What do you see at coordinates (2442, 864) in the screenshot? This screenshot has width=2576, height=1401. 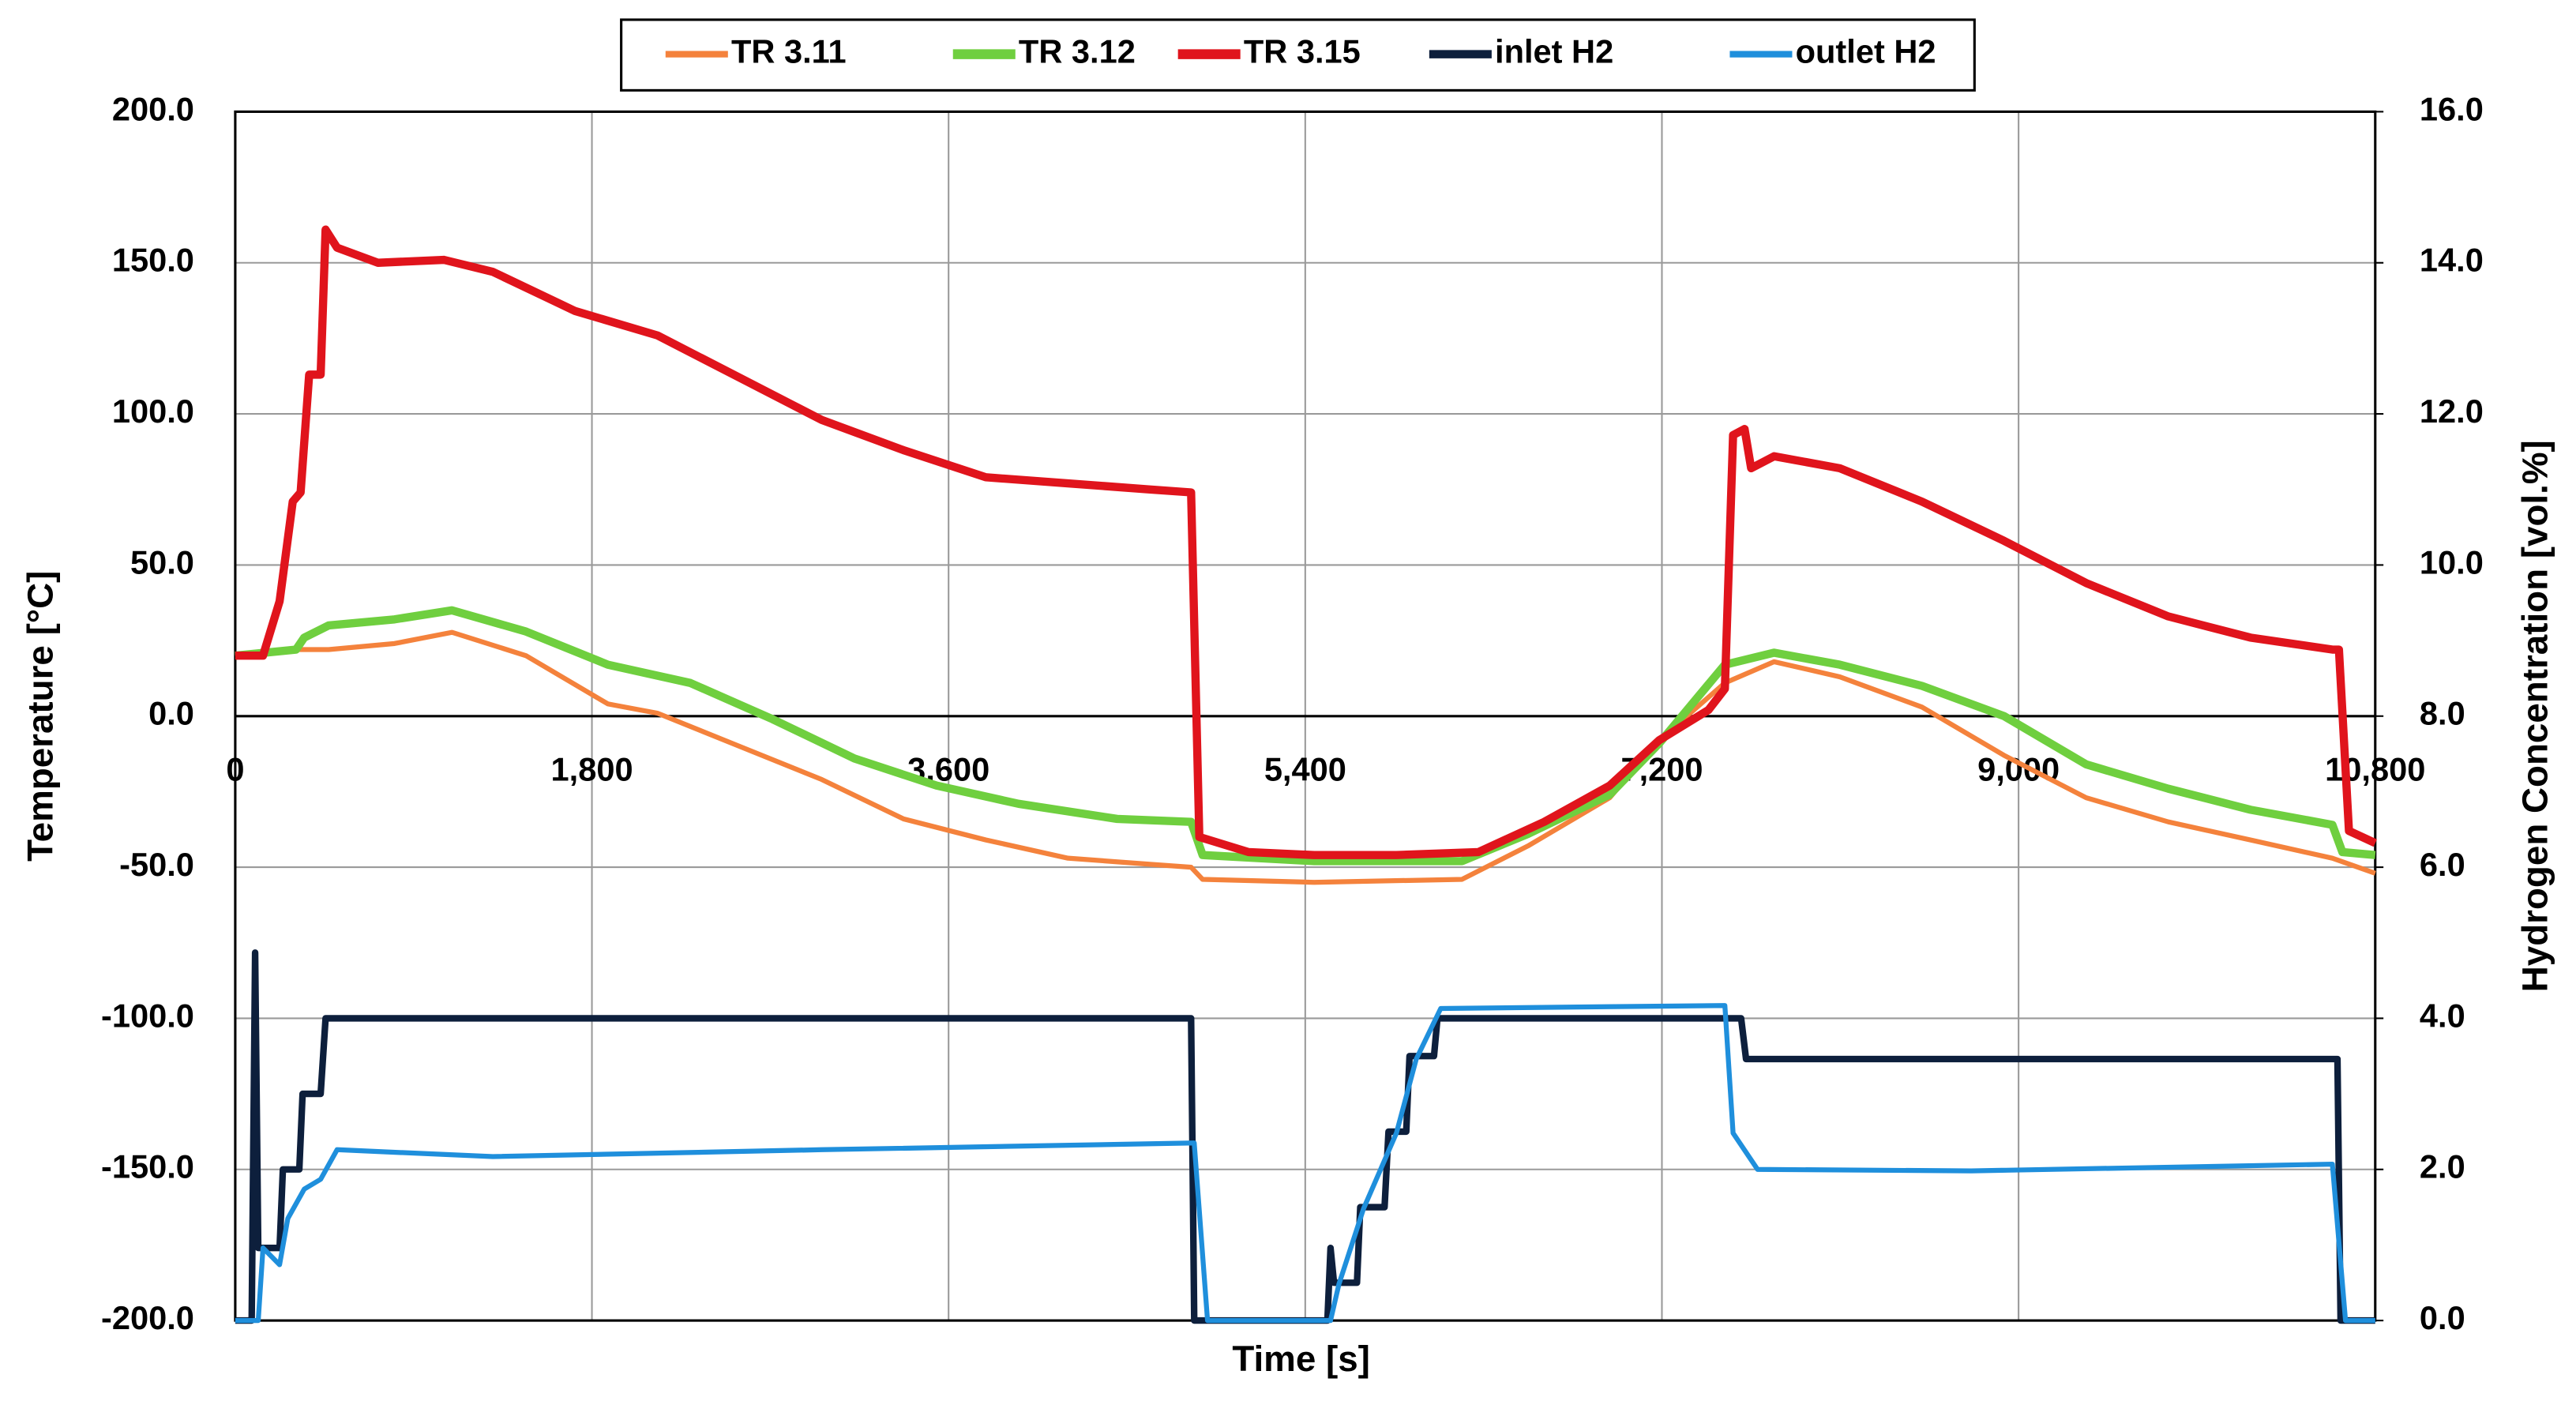 I see `y2-tick-label: 6.0` at bounding box center [2442, 864].